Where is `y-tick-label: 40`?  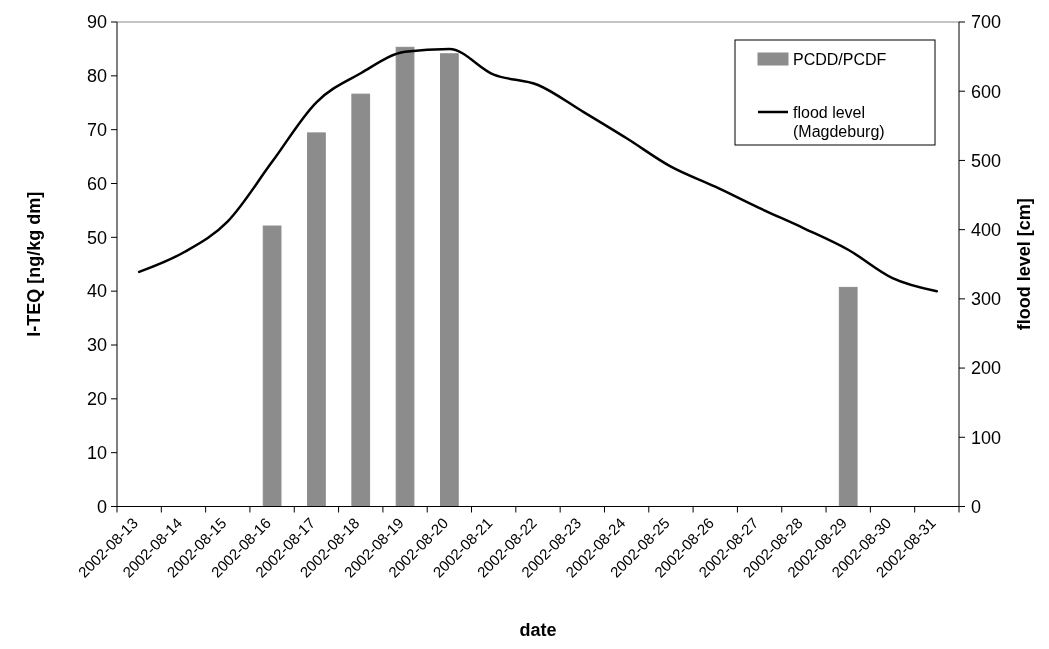
y-tick-label: 40 is located at coordinates (96, 291).